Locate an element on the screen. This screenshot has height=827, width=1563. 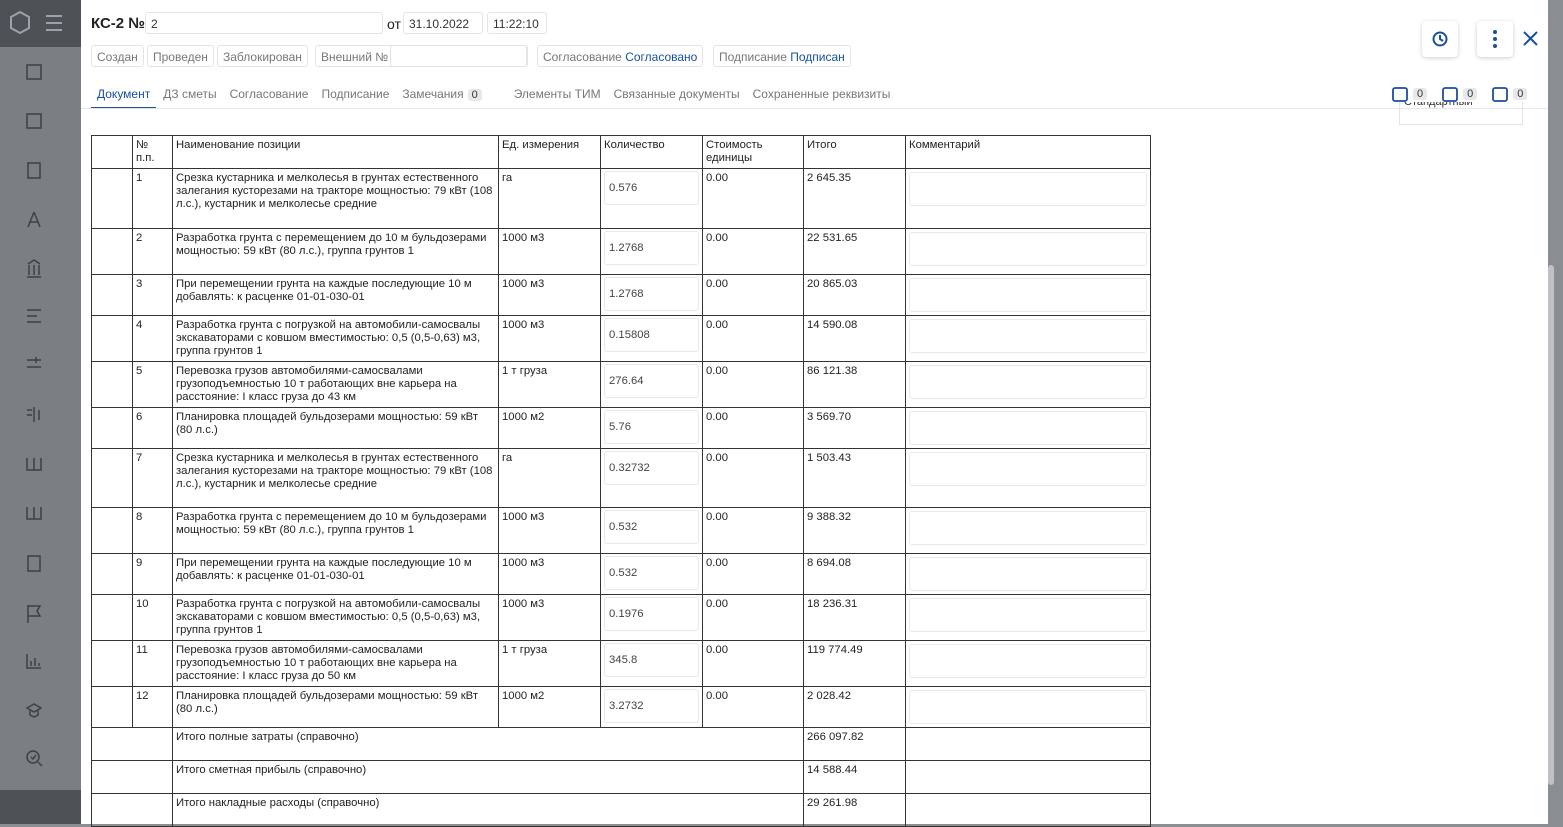
totals-cell is located at coordinates (132, 777).